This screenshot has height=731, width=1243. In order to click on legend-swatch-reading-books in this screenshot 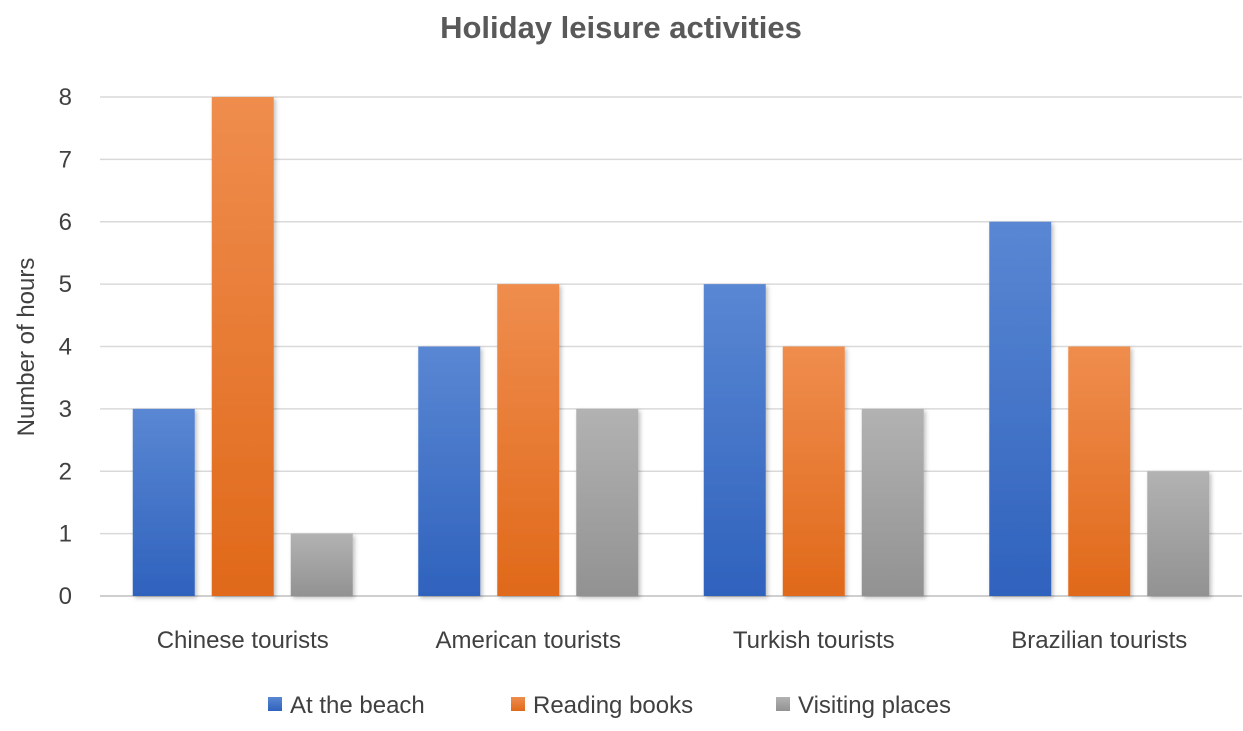, I will do `click(518, 704)`.